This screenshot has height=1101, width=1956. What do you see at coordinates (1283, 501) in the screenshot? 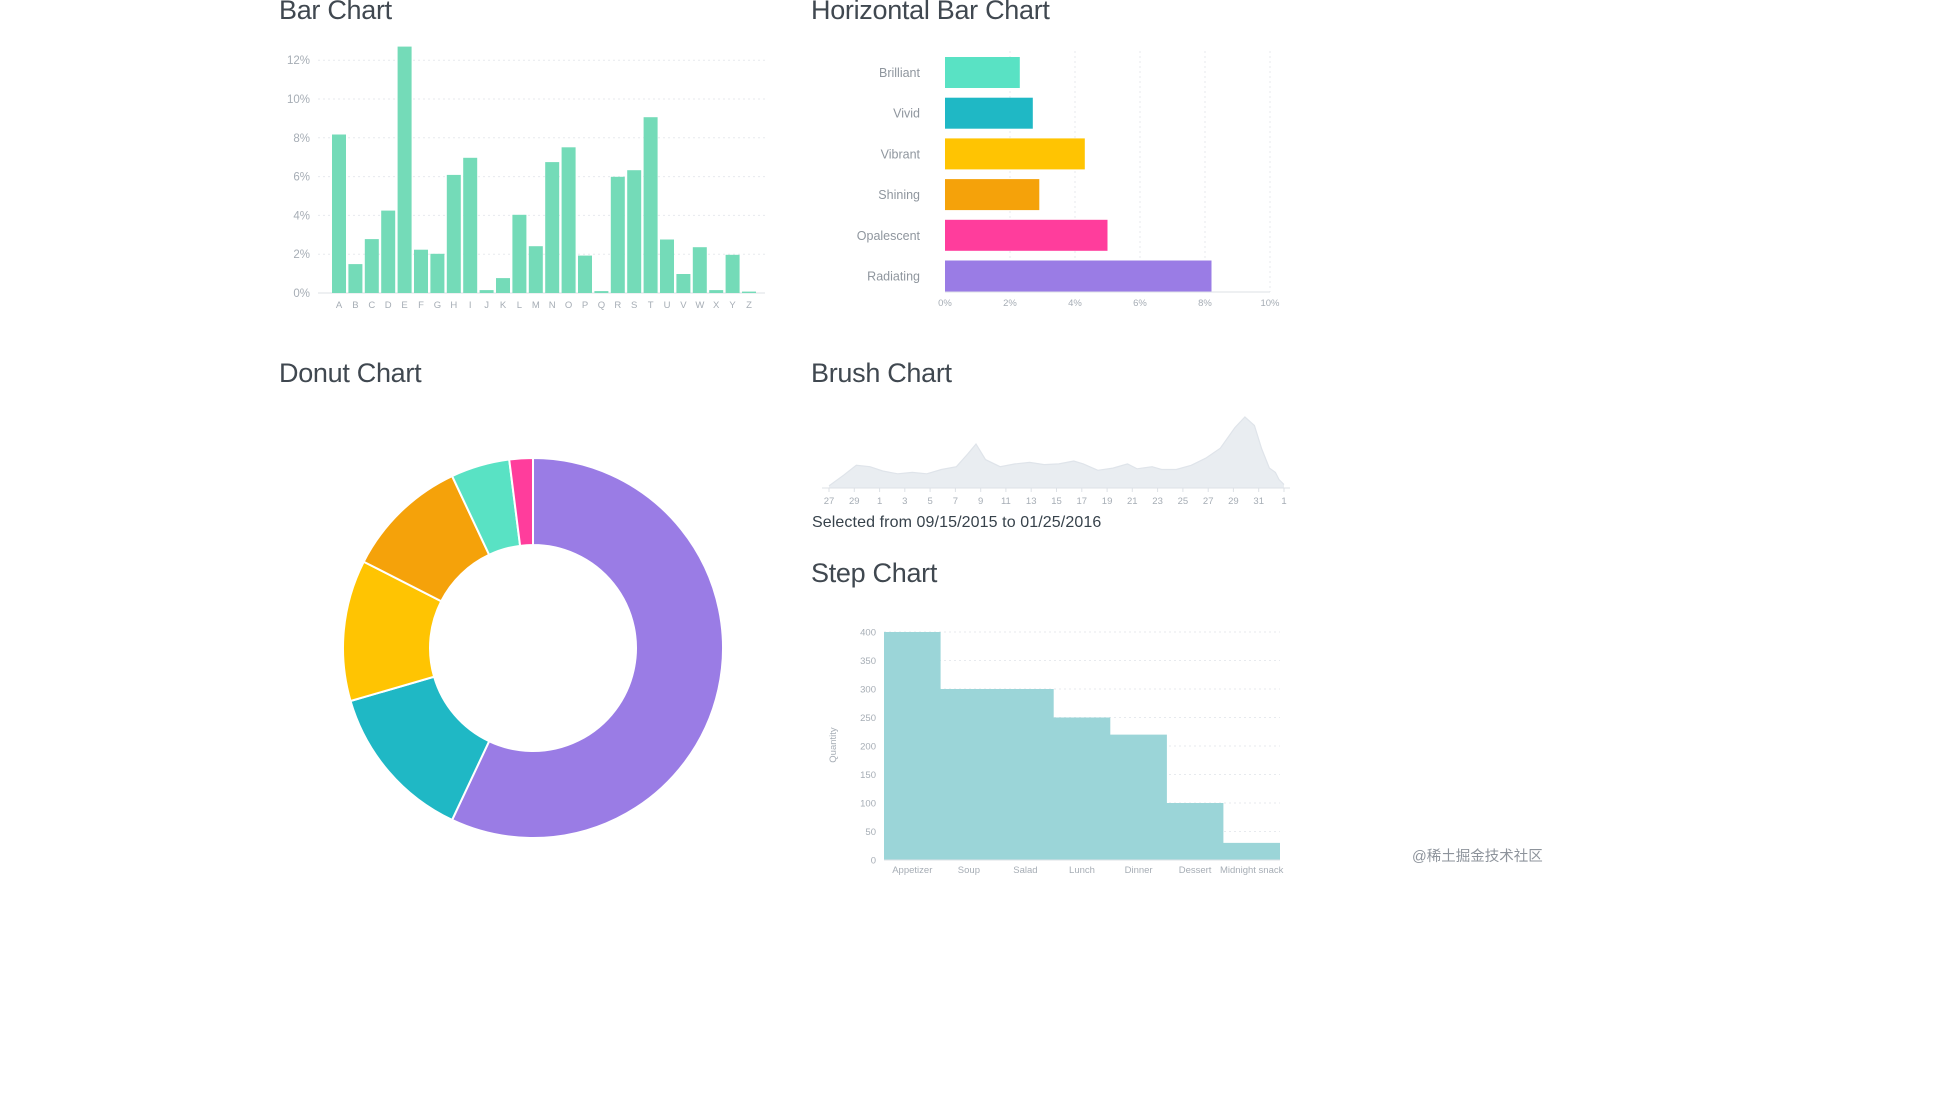
I see `x-tick-label: 1` at bounding box center [1283, 501].